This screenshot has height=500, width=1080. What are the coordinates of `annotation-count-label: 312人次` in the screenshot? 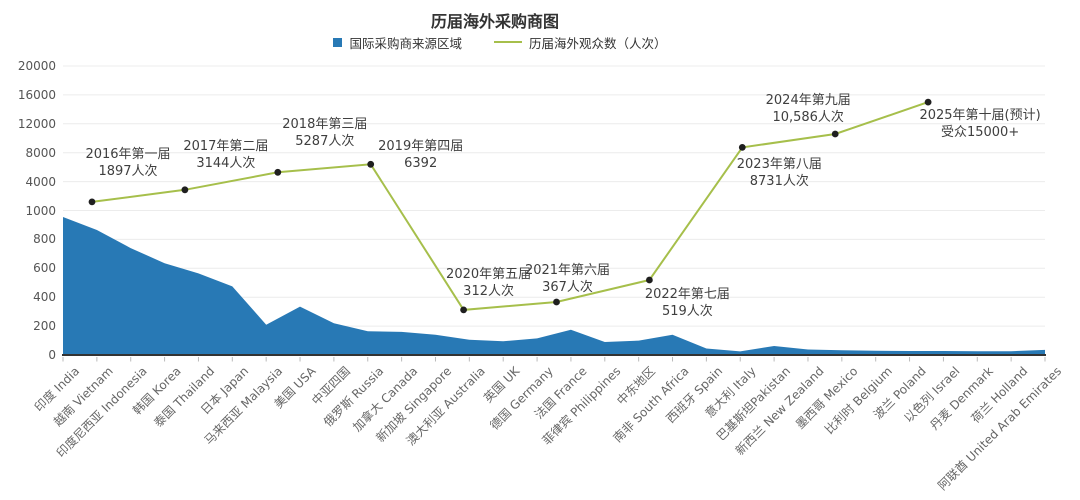 It's located at (488, 291).